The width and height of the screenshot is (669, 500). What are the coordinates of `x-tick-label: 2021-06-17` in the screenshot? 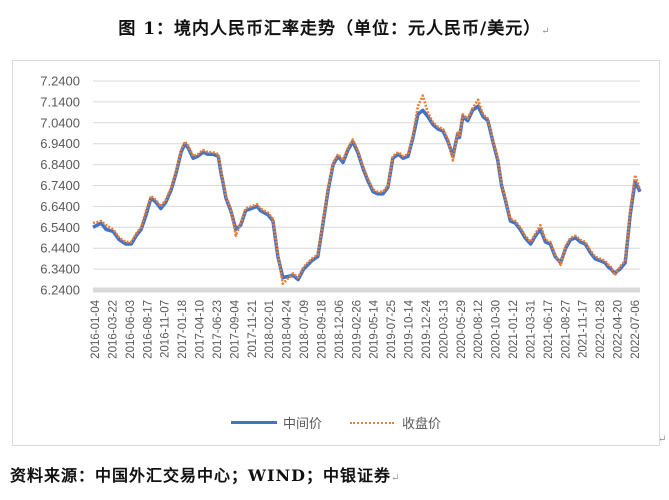 It's located at (549, 329).